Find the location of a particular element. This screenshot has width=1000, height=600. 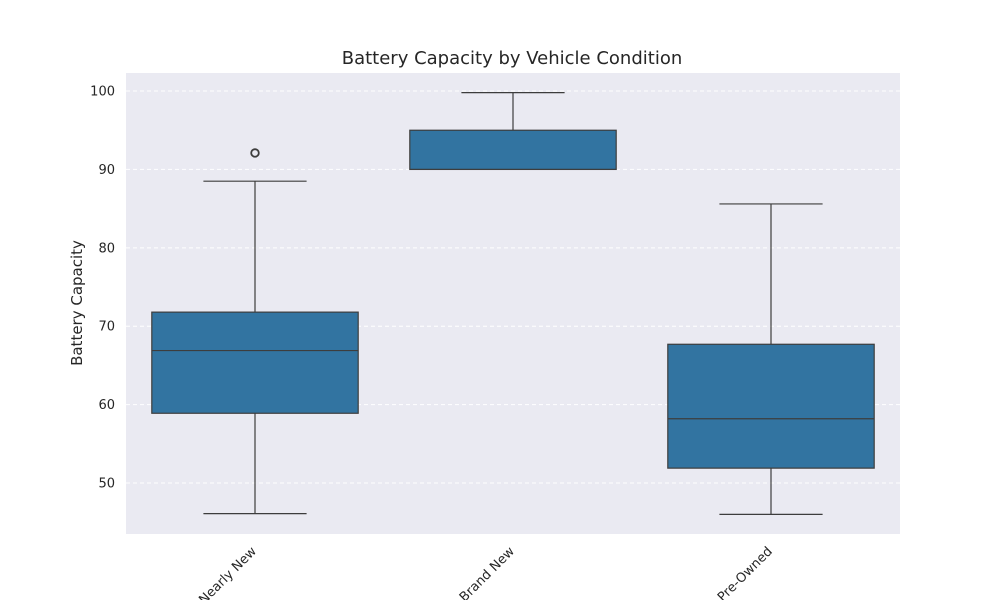

y-axis-label: Battery Capacity is located at coordinates (77, 303).